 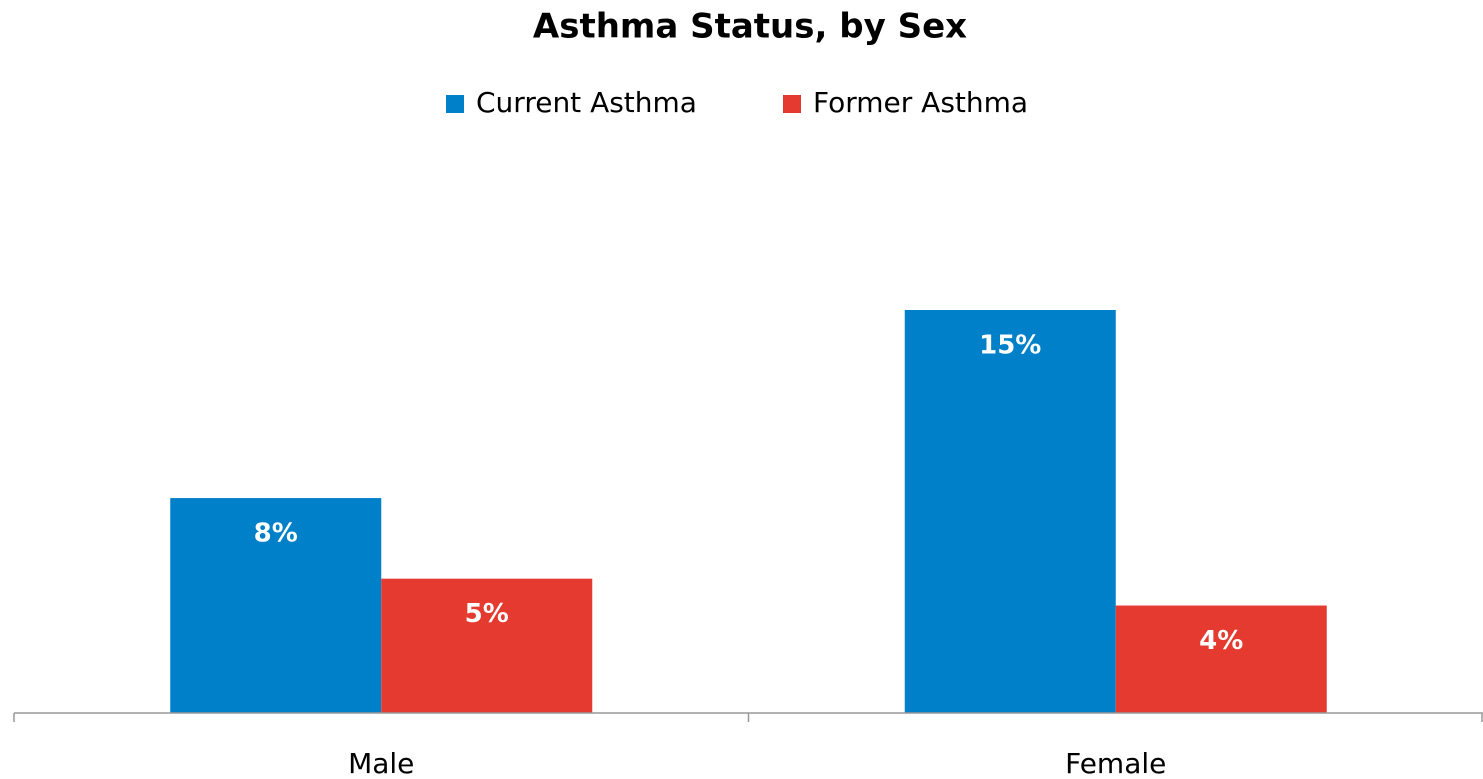 I want to click on data-label: 4%, so click(x=1221, y=641).